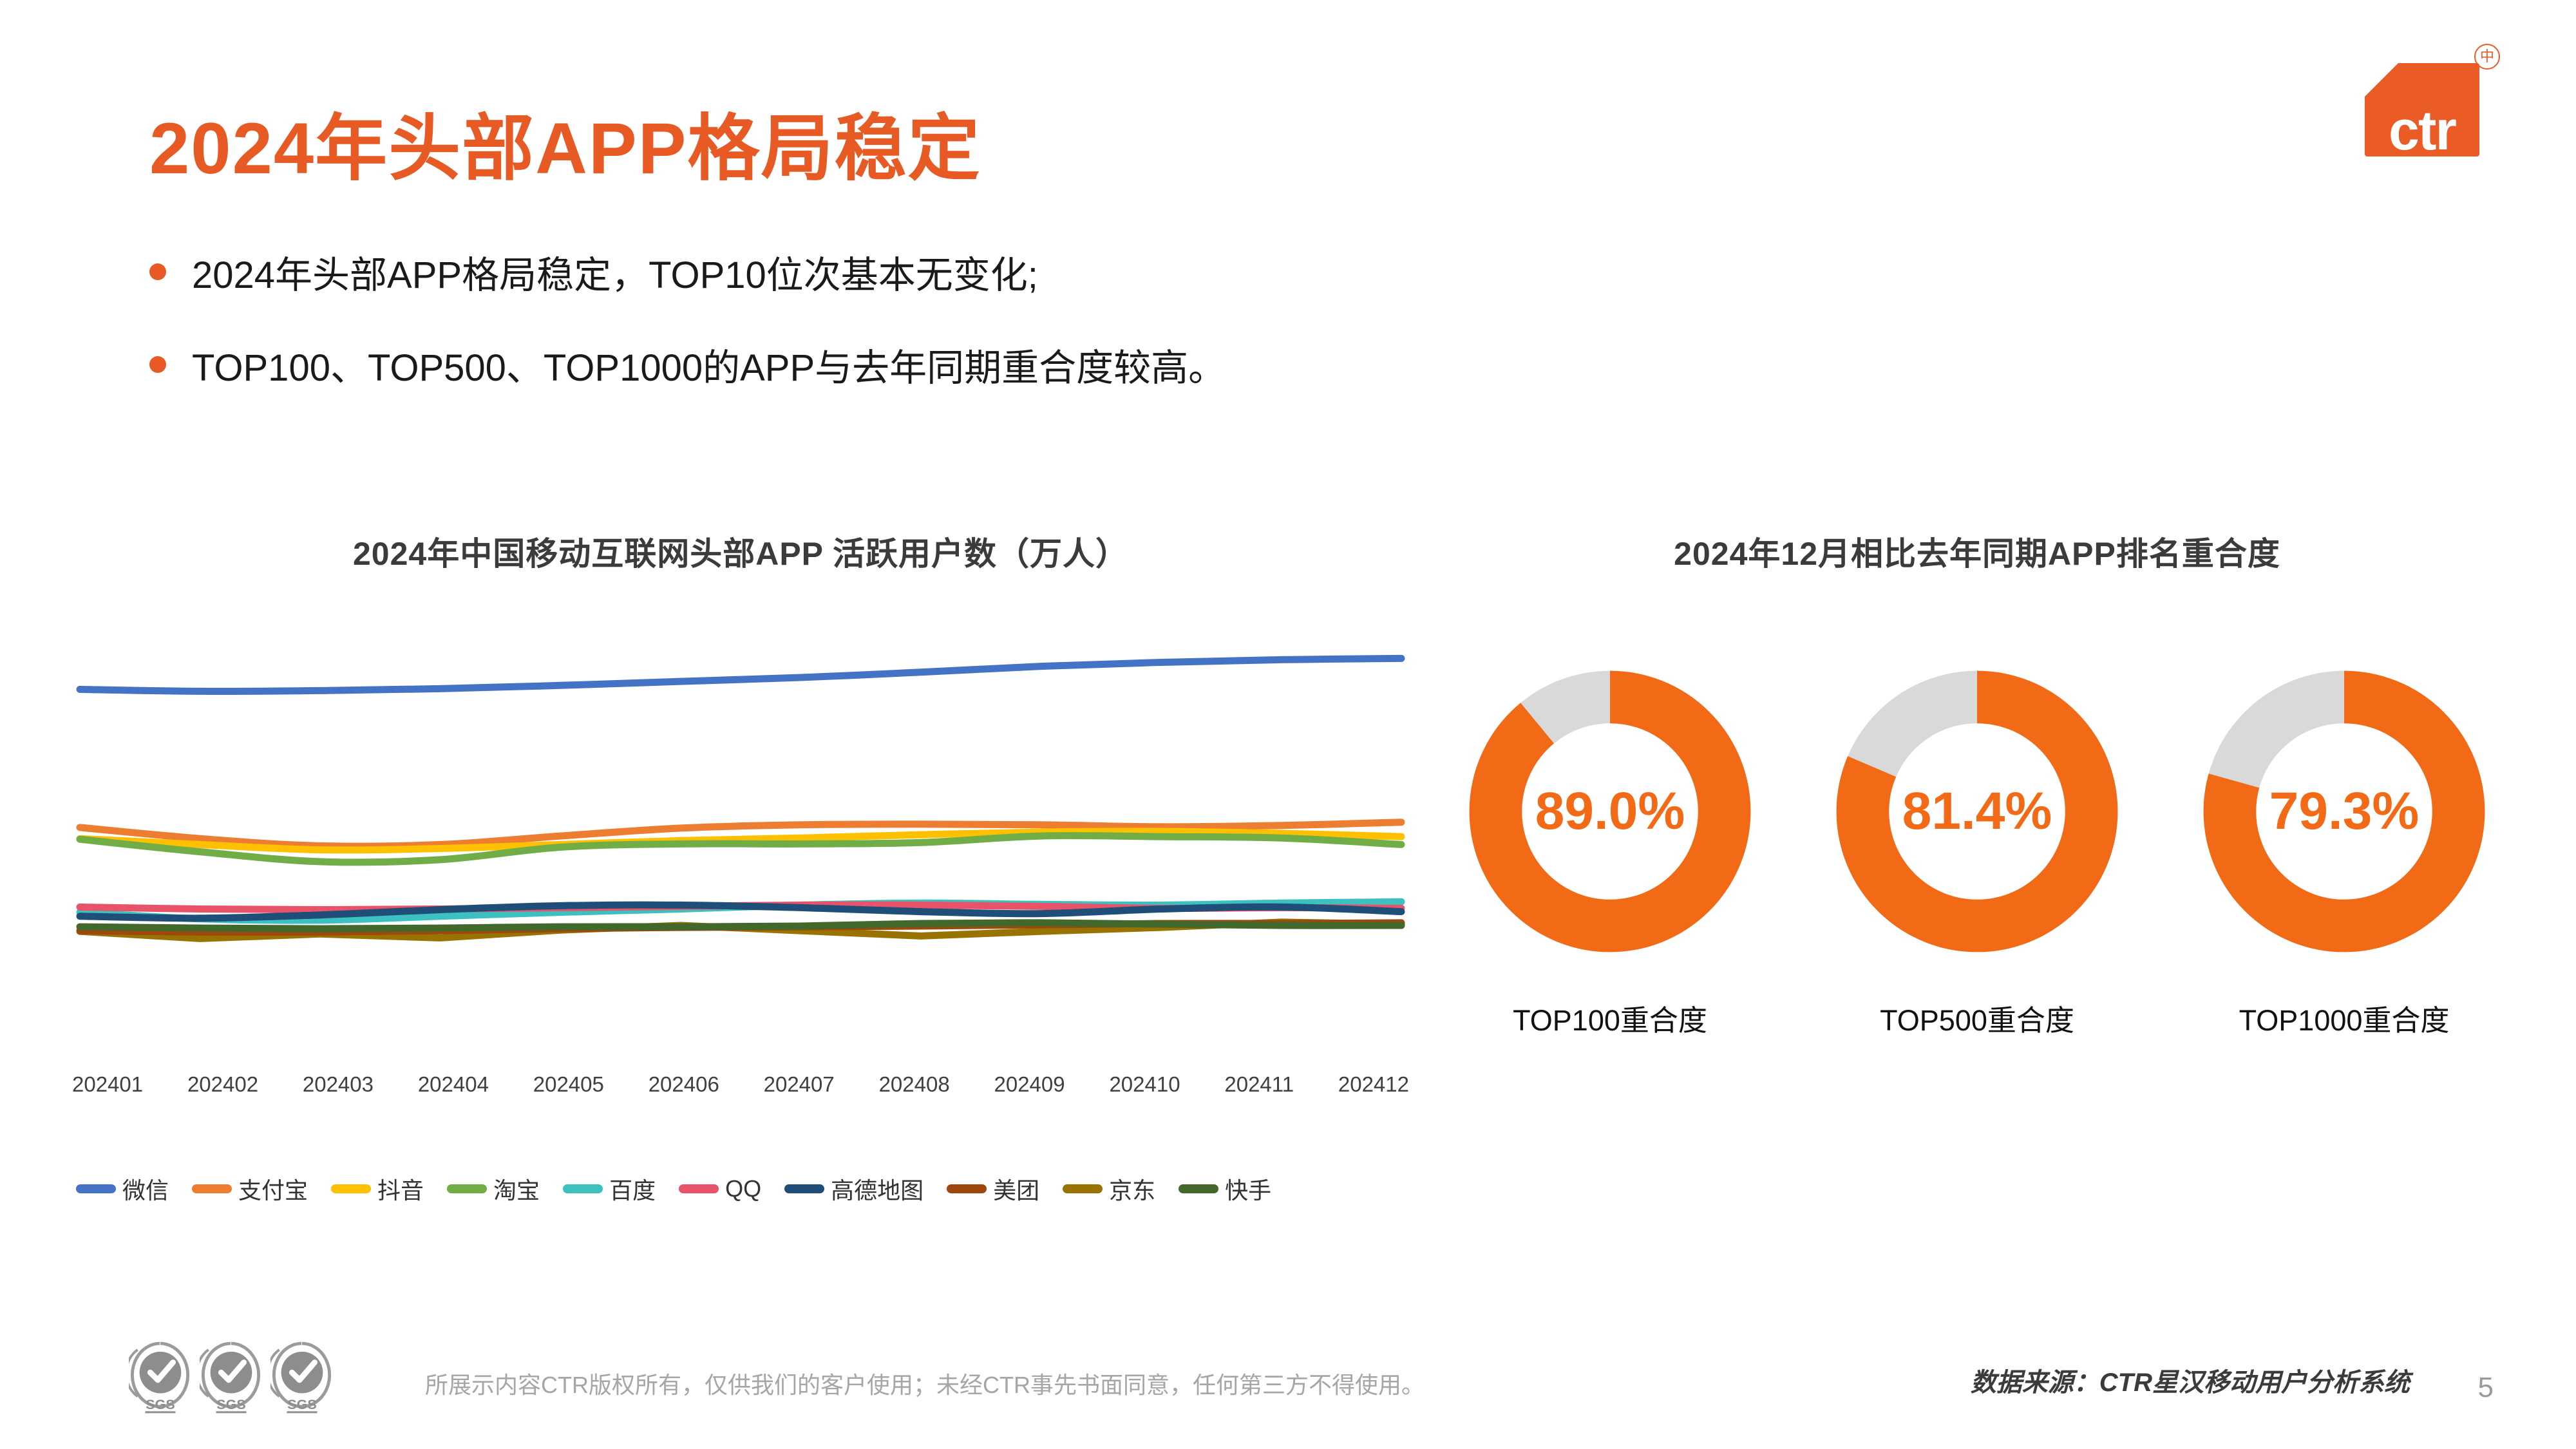 This screenshot has height=1449, width=2576. What do you see at coordinates (741, 926) in the screenshot?
I see `line-series-快手` at bounding box center [741, 926].